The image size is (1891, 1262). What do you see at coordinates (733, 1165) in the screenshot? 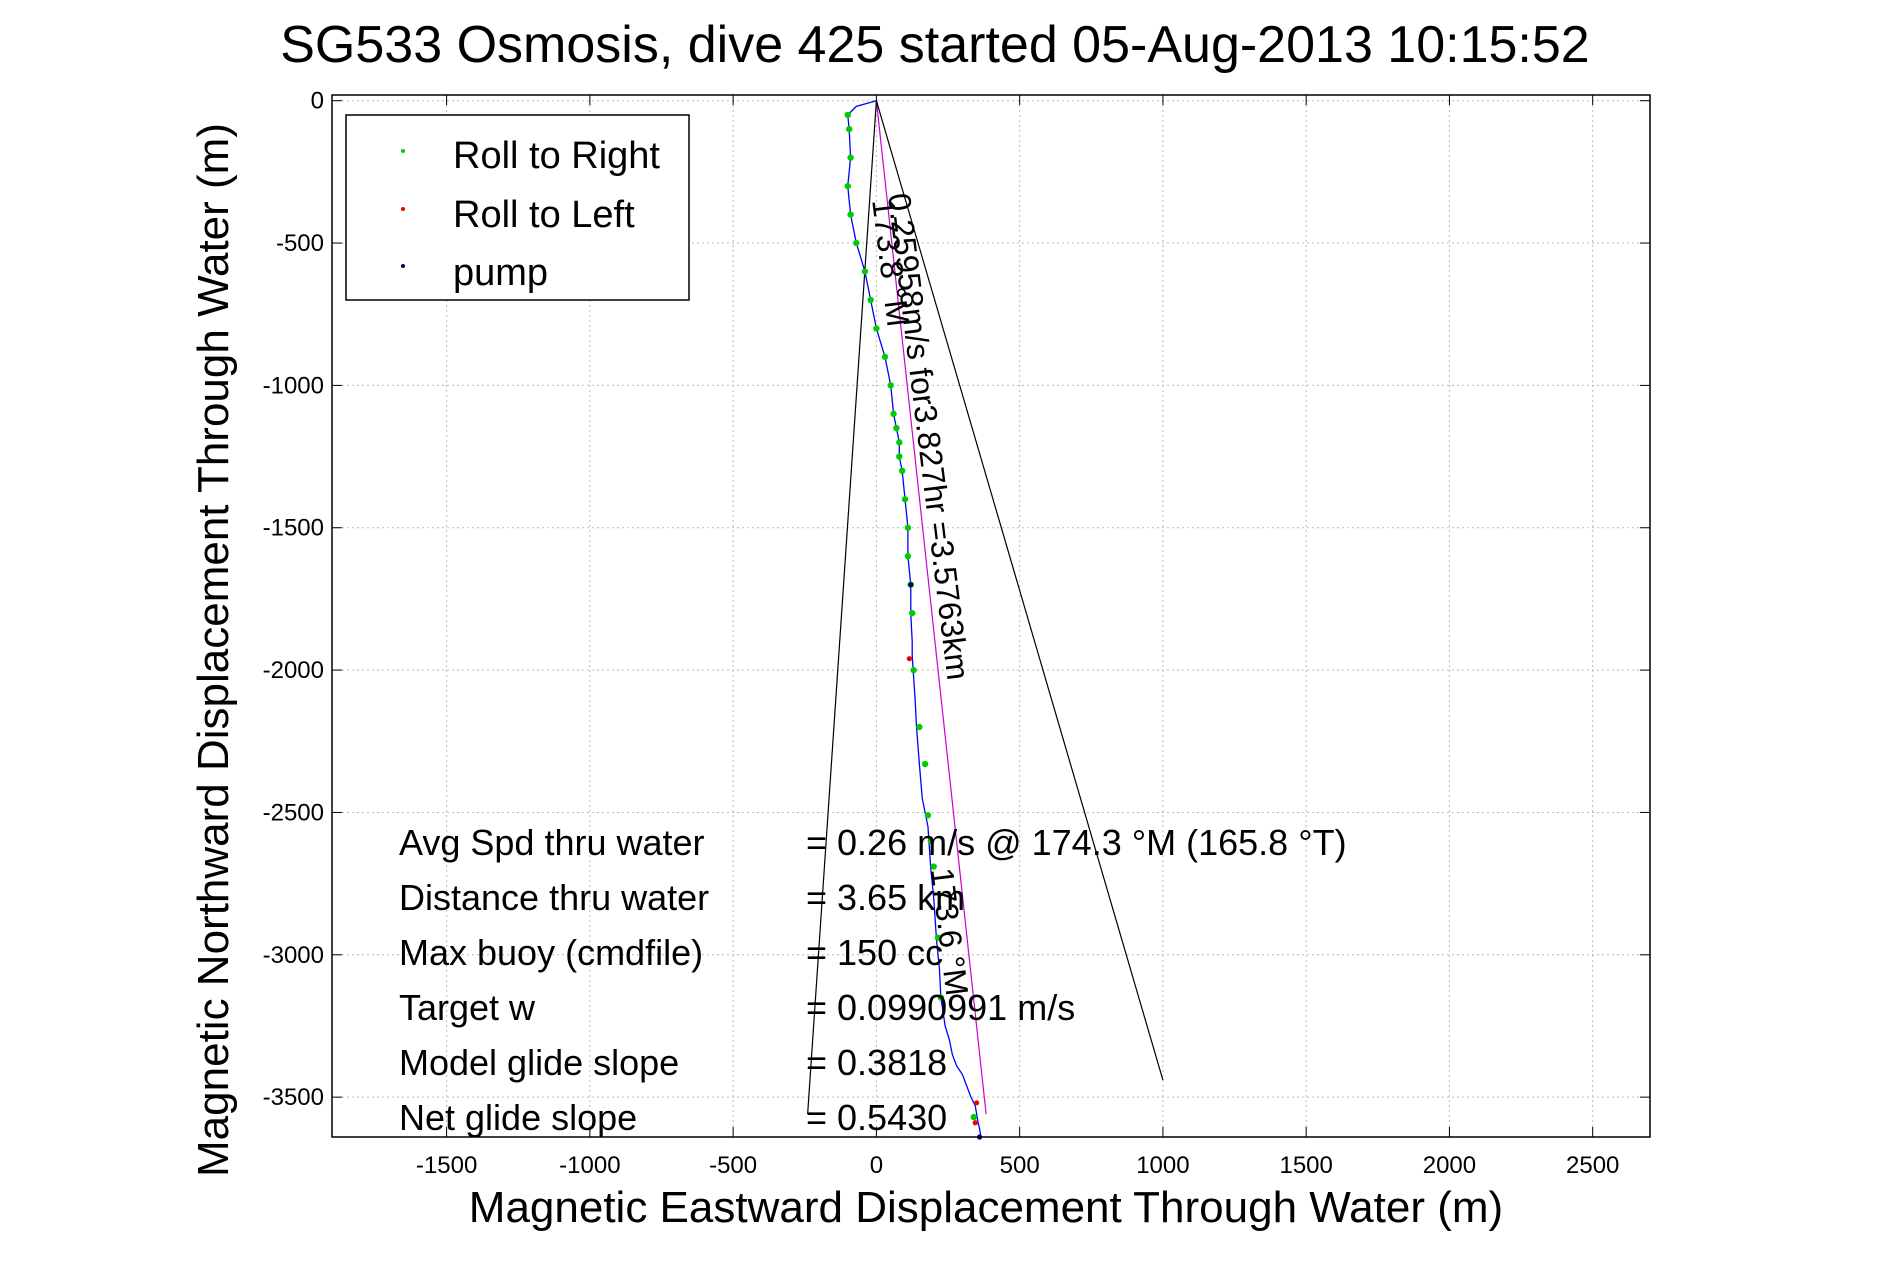
I see `x-tick-label: -500` at bounding box center [733, 1165].